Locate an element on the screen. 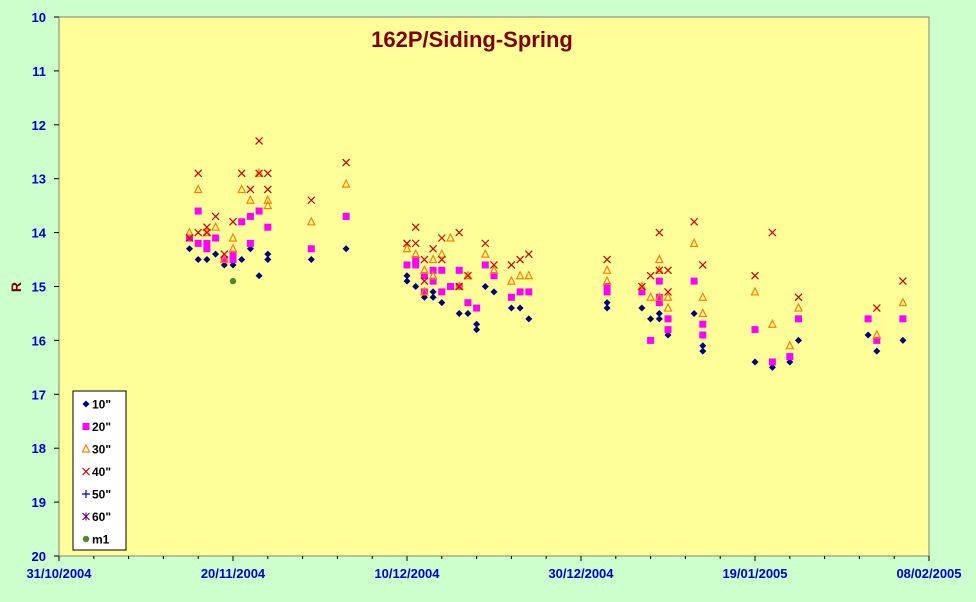  x-tick-label: 31/10/2004 is located at coordinates (59, 573).